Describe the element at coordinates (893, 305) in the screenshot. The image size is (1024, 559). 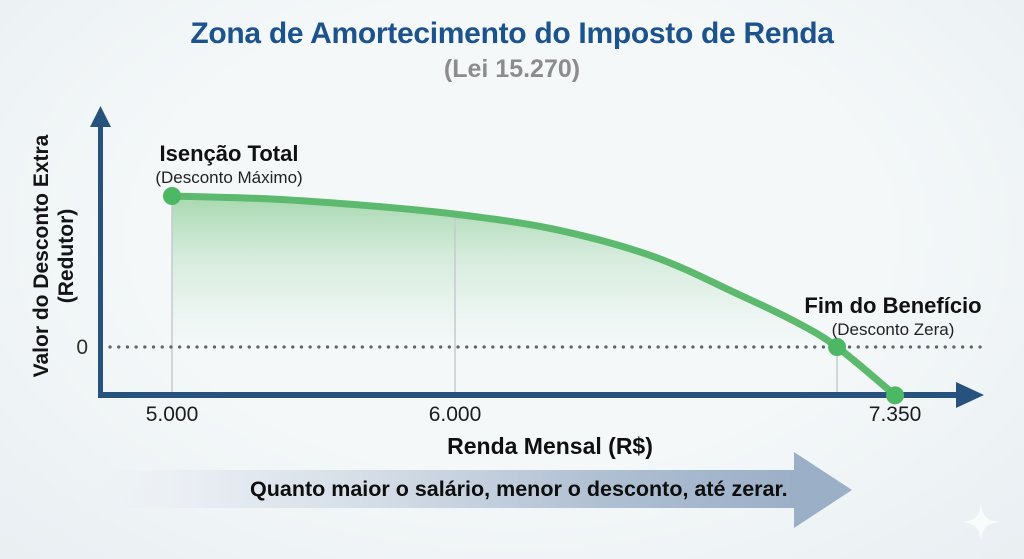
I see `annotation-fim-do-beneficio-label: Fim do Benefício` at that location.